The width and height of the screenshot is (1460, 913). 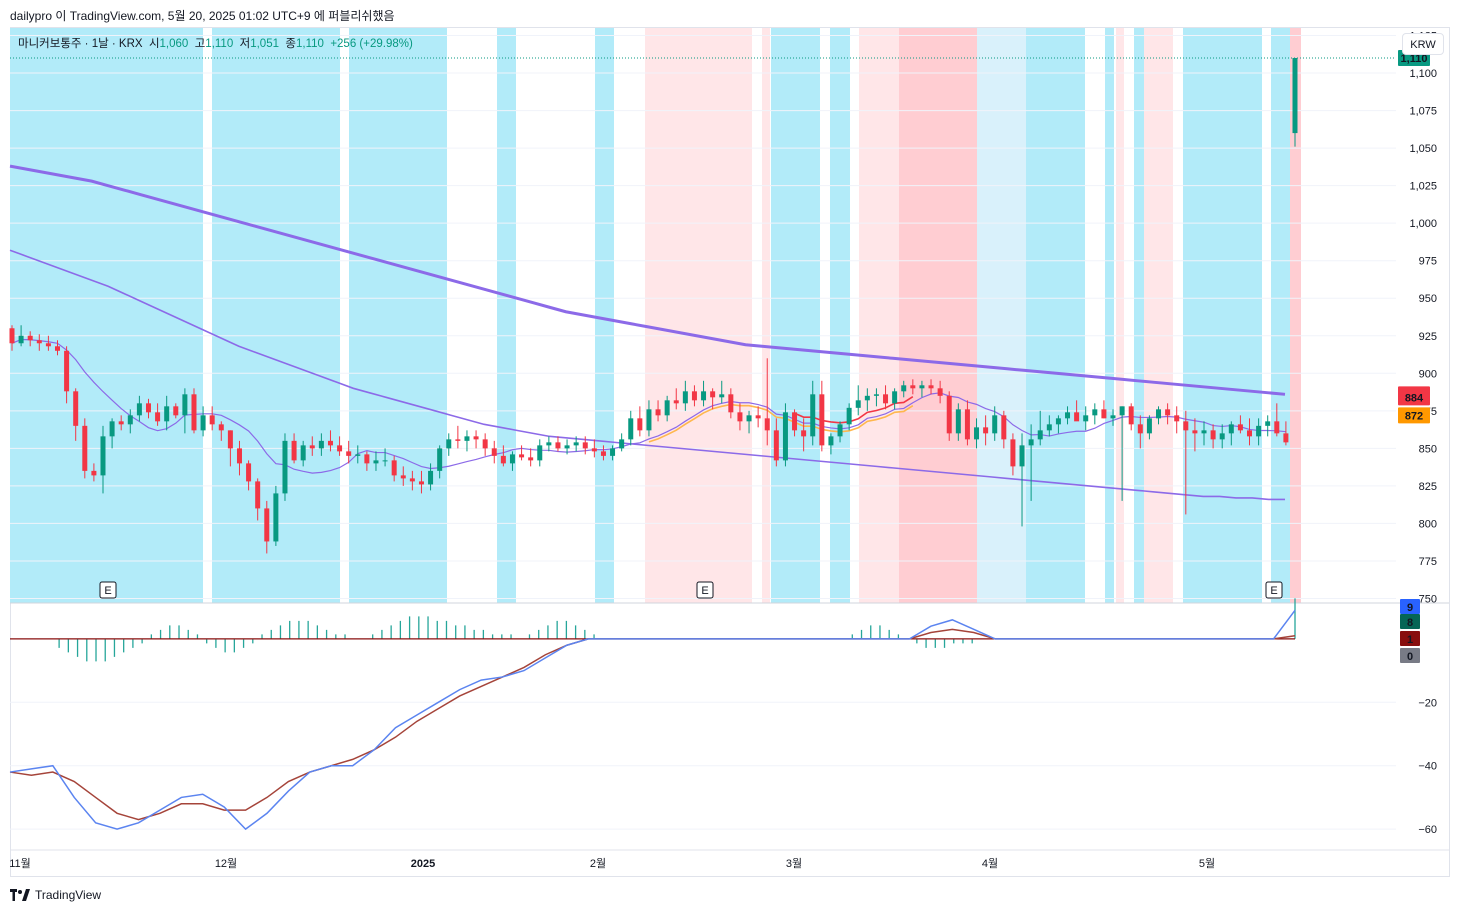 What do you see at coordinates (309, 44) in the screenshot?
I see `close-value: 1,110` at bounding box center [309, 44].